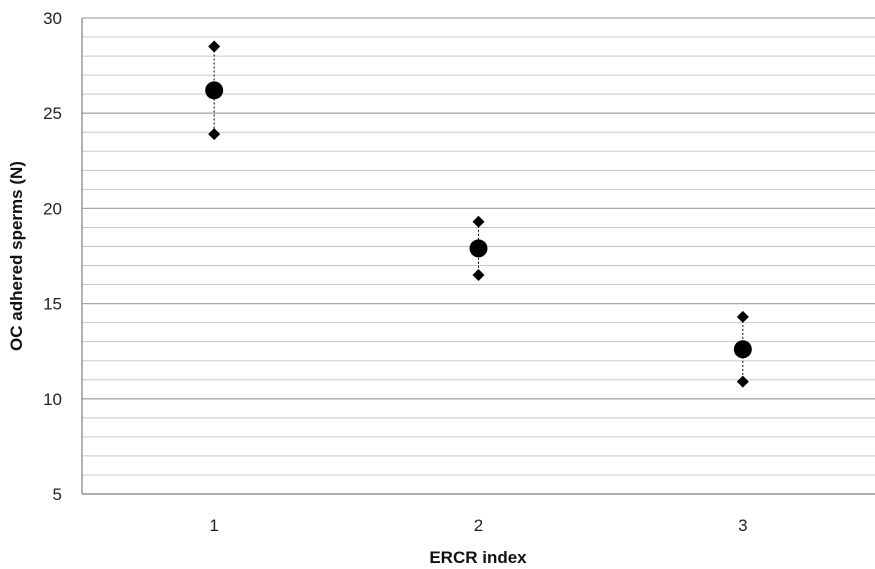 The image size is (875, 569). Describe the element at coordinates (52, 399) in the screenshot. I see `y-tick-label: 10` at that location.